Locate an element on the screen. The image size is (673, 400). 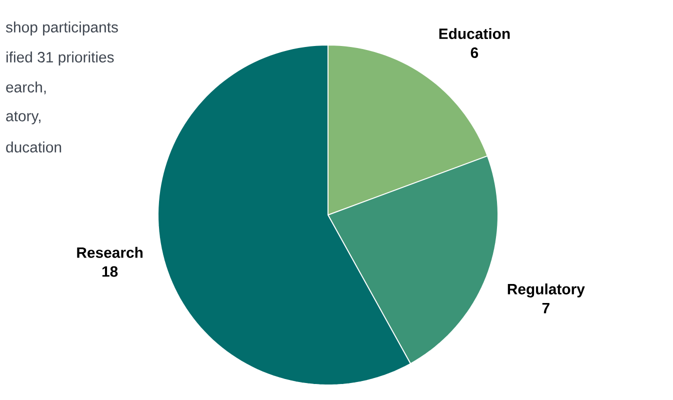
slice-label: Regulatory is located at coordinates (546, 290).